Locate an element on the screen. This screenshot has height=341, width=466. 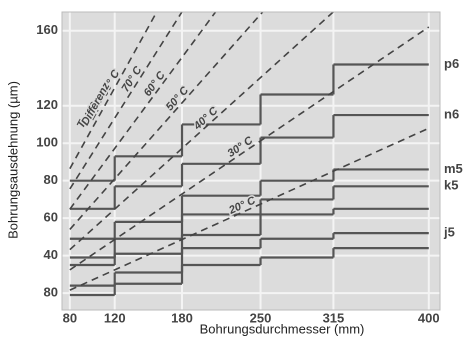
y-tick-label: 100 is located at coordinates (47, 142).